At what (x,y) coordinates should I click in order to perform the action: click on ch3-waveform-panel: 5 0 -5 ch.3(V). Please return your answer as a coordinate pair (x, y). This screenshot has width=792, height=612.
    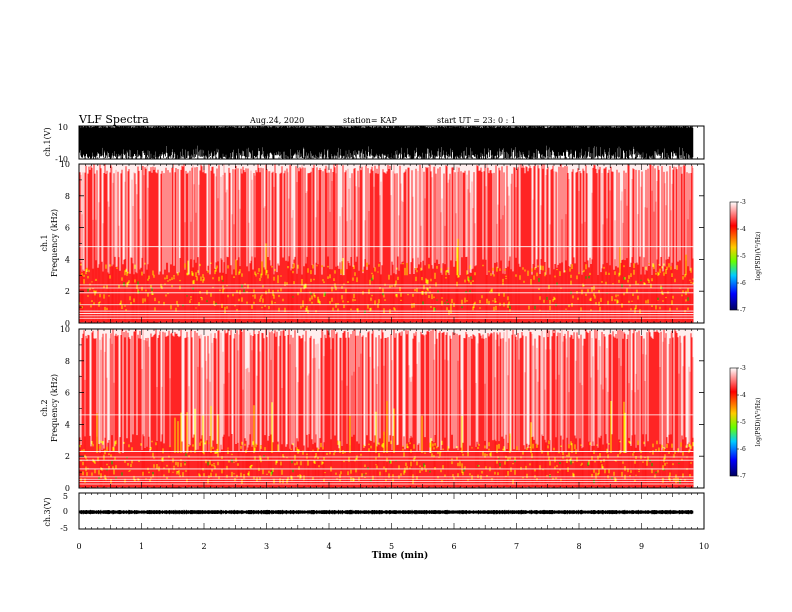
    Looking at the image, I should click on (374, 512).